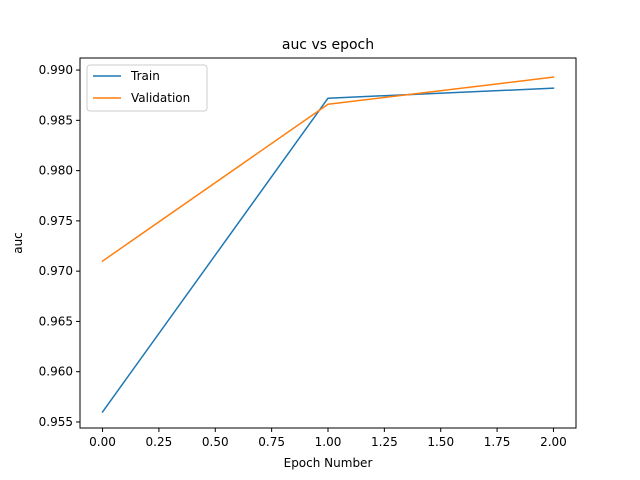  Describe the element at coordinates (553, 442) in the screenshot. I see `x-tick-label: 2.00` at that location.